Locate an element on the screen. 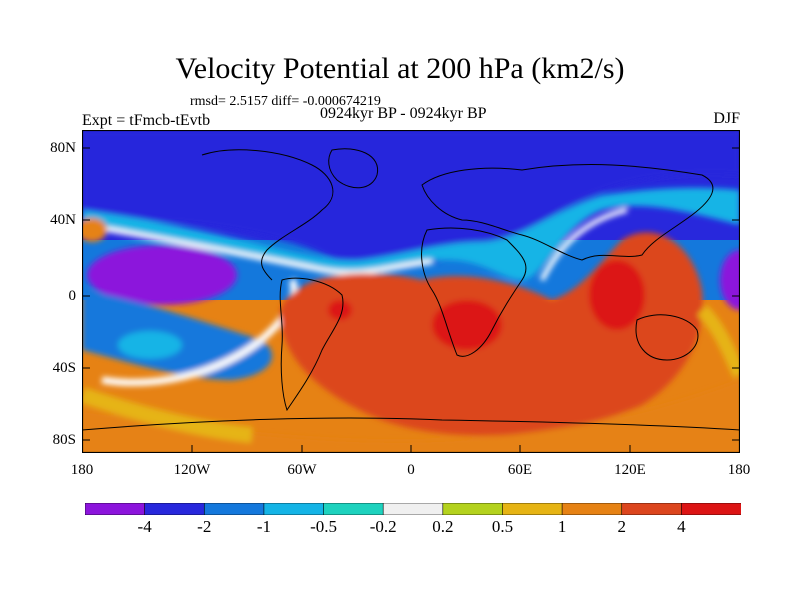 This screenshot has width=800, height=600. x-tick-label: 120W is located at coordinates (192, 470).